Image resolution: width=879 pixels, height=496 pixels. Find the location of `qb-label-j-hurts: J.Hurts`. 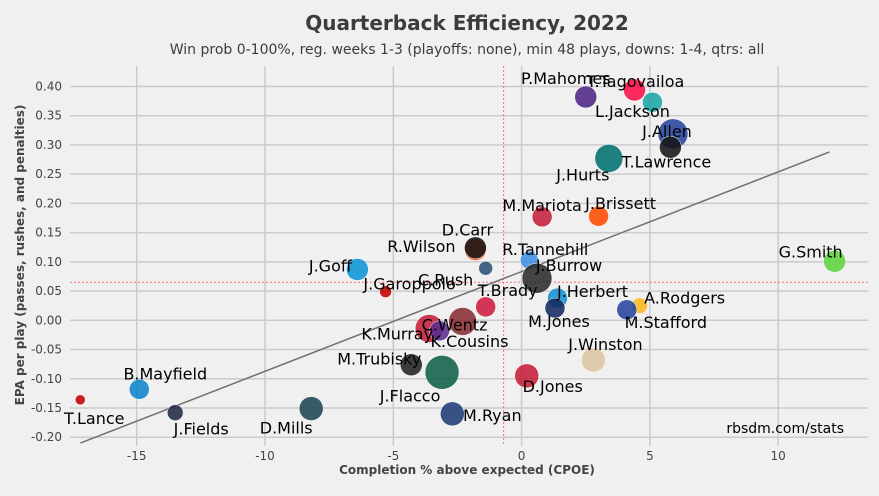

qb-label-j-hurts: J.Hurts is located at coordinates (582, 174).